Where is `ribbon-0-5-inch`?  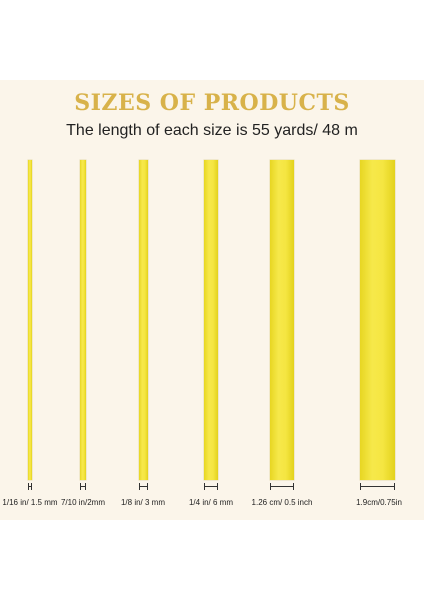
ribbon-0-5-inch is located at coordinates (282, 320).